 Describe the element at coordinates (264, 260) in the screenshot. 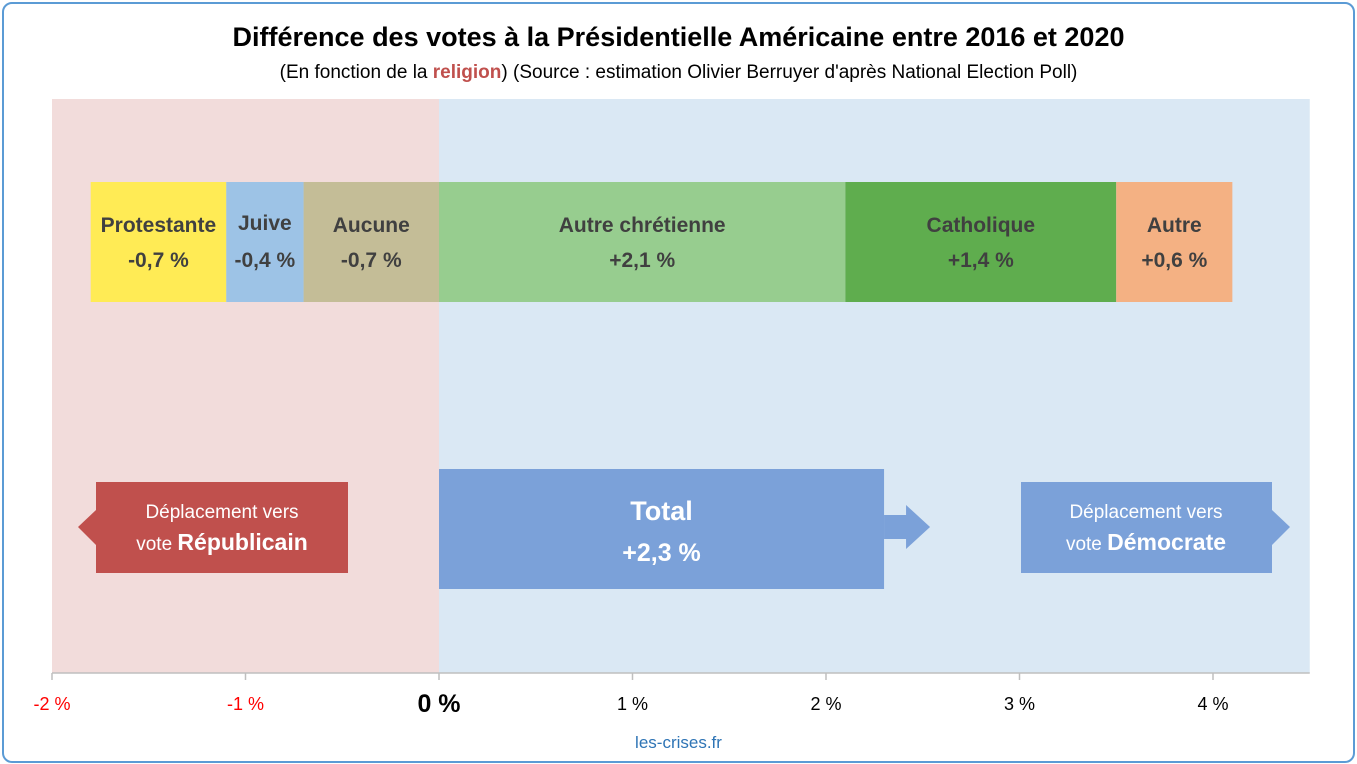

I see `segment-value: -0,4 %` at that location.